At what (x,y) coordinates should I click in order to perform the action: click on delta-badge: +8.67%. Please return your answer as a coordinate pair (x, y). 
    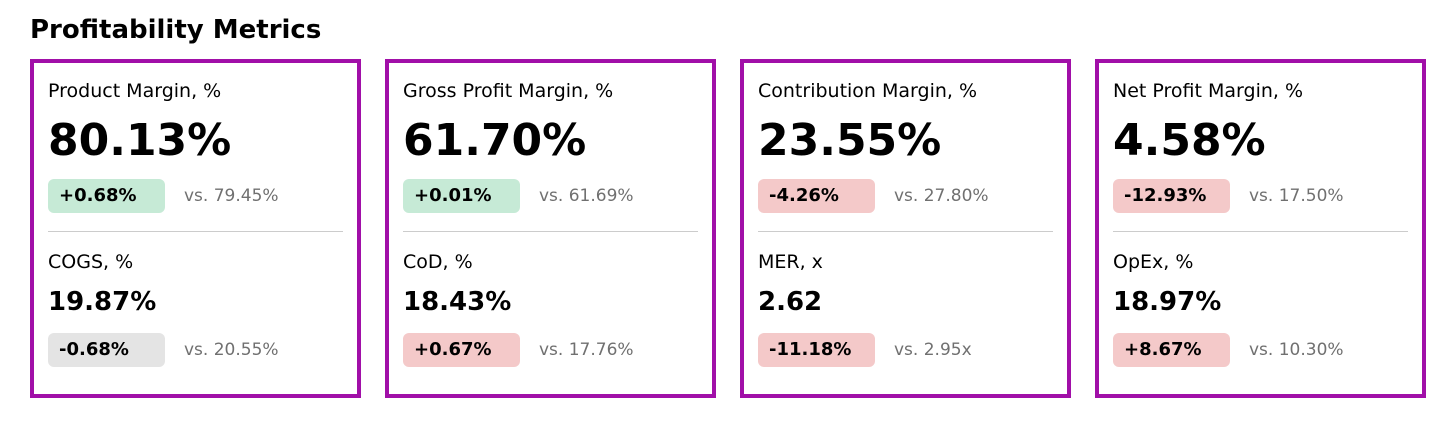
    Looking at the image, I should click on (1171, 350).